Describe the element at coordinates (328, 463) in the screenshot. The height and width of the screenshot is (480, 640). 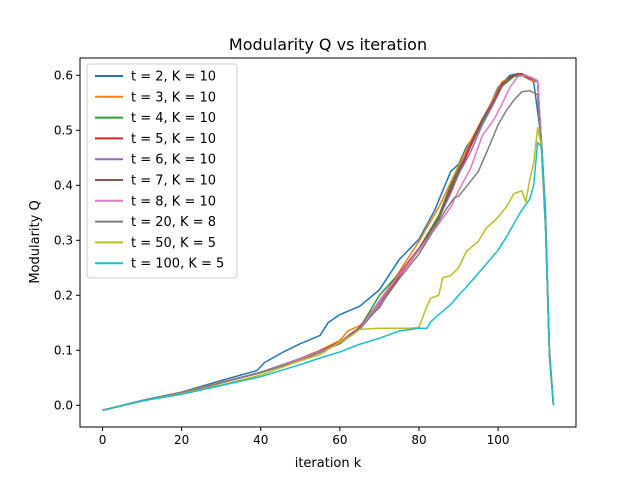
I see `x-axis-label: iteration k` at that location.